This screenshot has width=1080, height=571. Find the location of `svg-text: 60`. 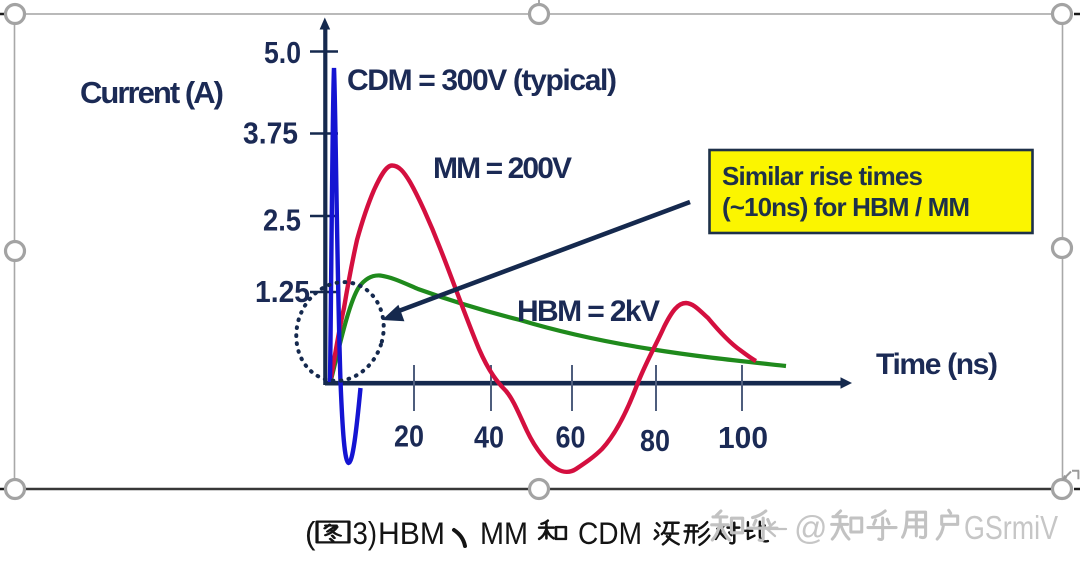

svg-text: 60 is located at coordinates (571, 437).